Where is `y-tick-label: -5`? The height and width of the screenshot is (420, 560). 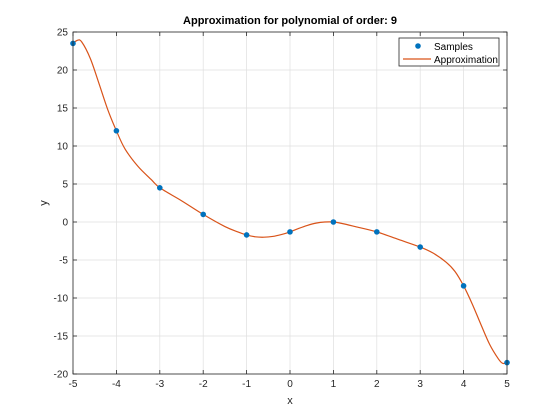
y-tick-label: -5 is located at coordinates (63, 261).